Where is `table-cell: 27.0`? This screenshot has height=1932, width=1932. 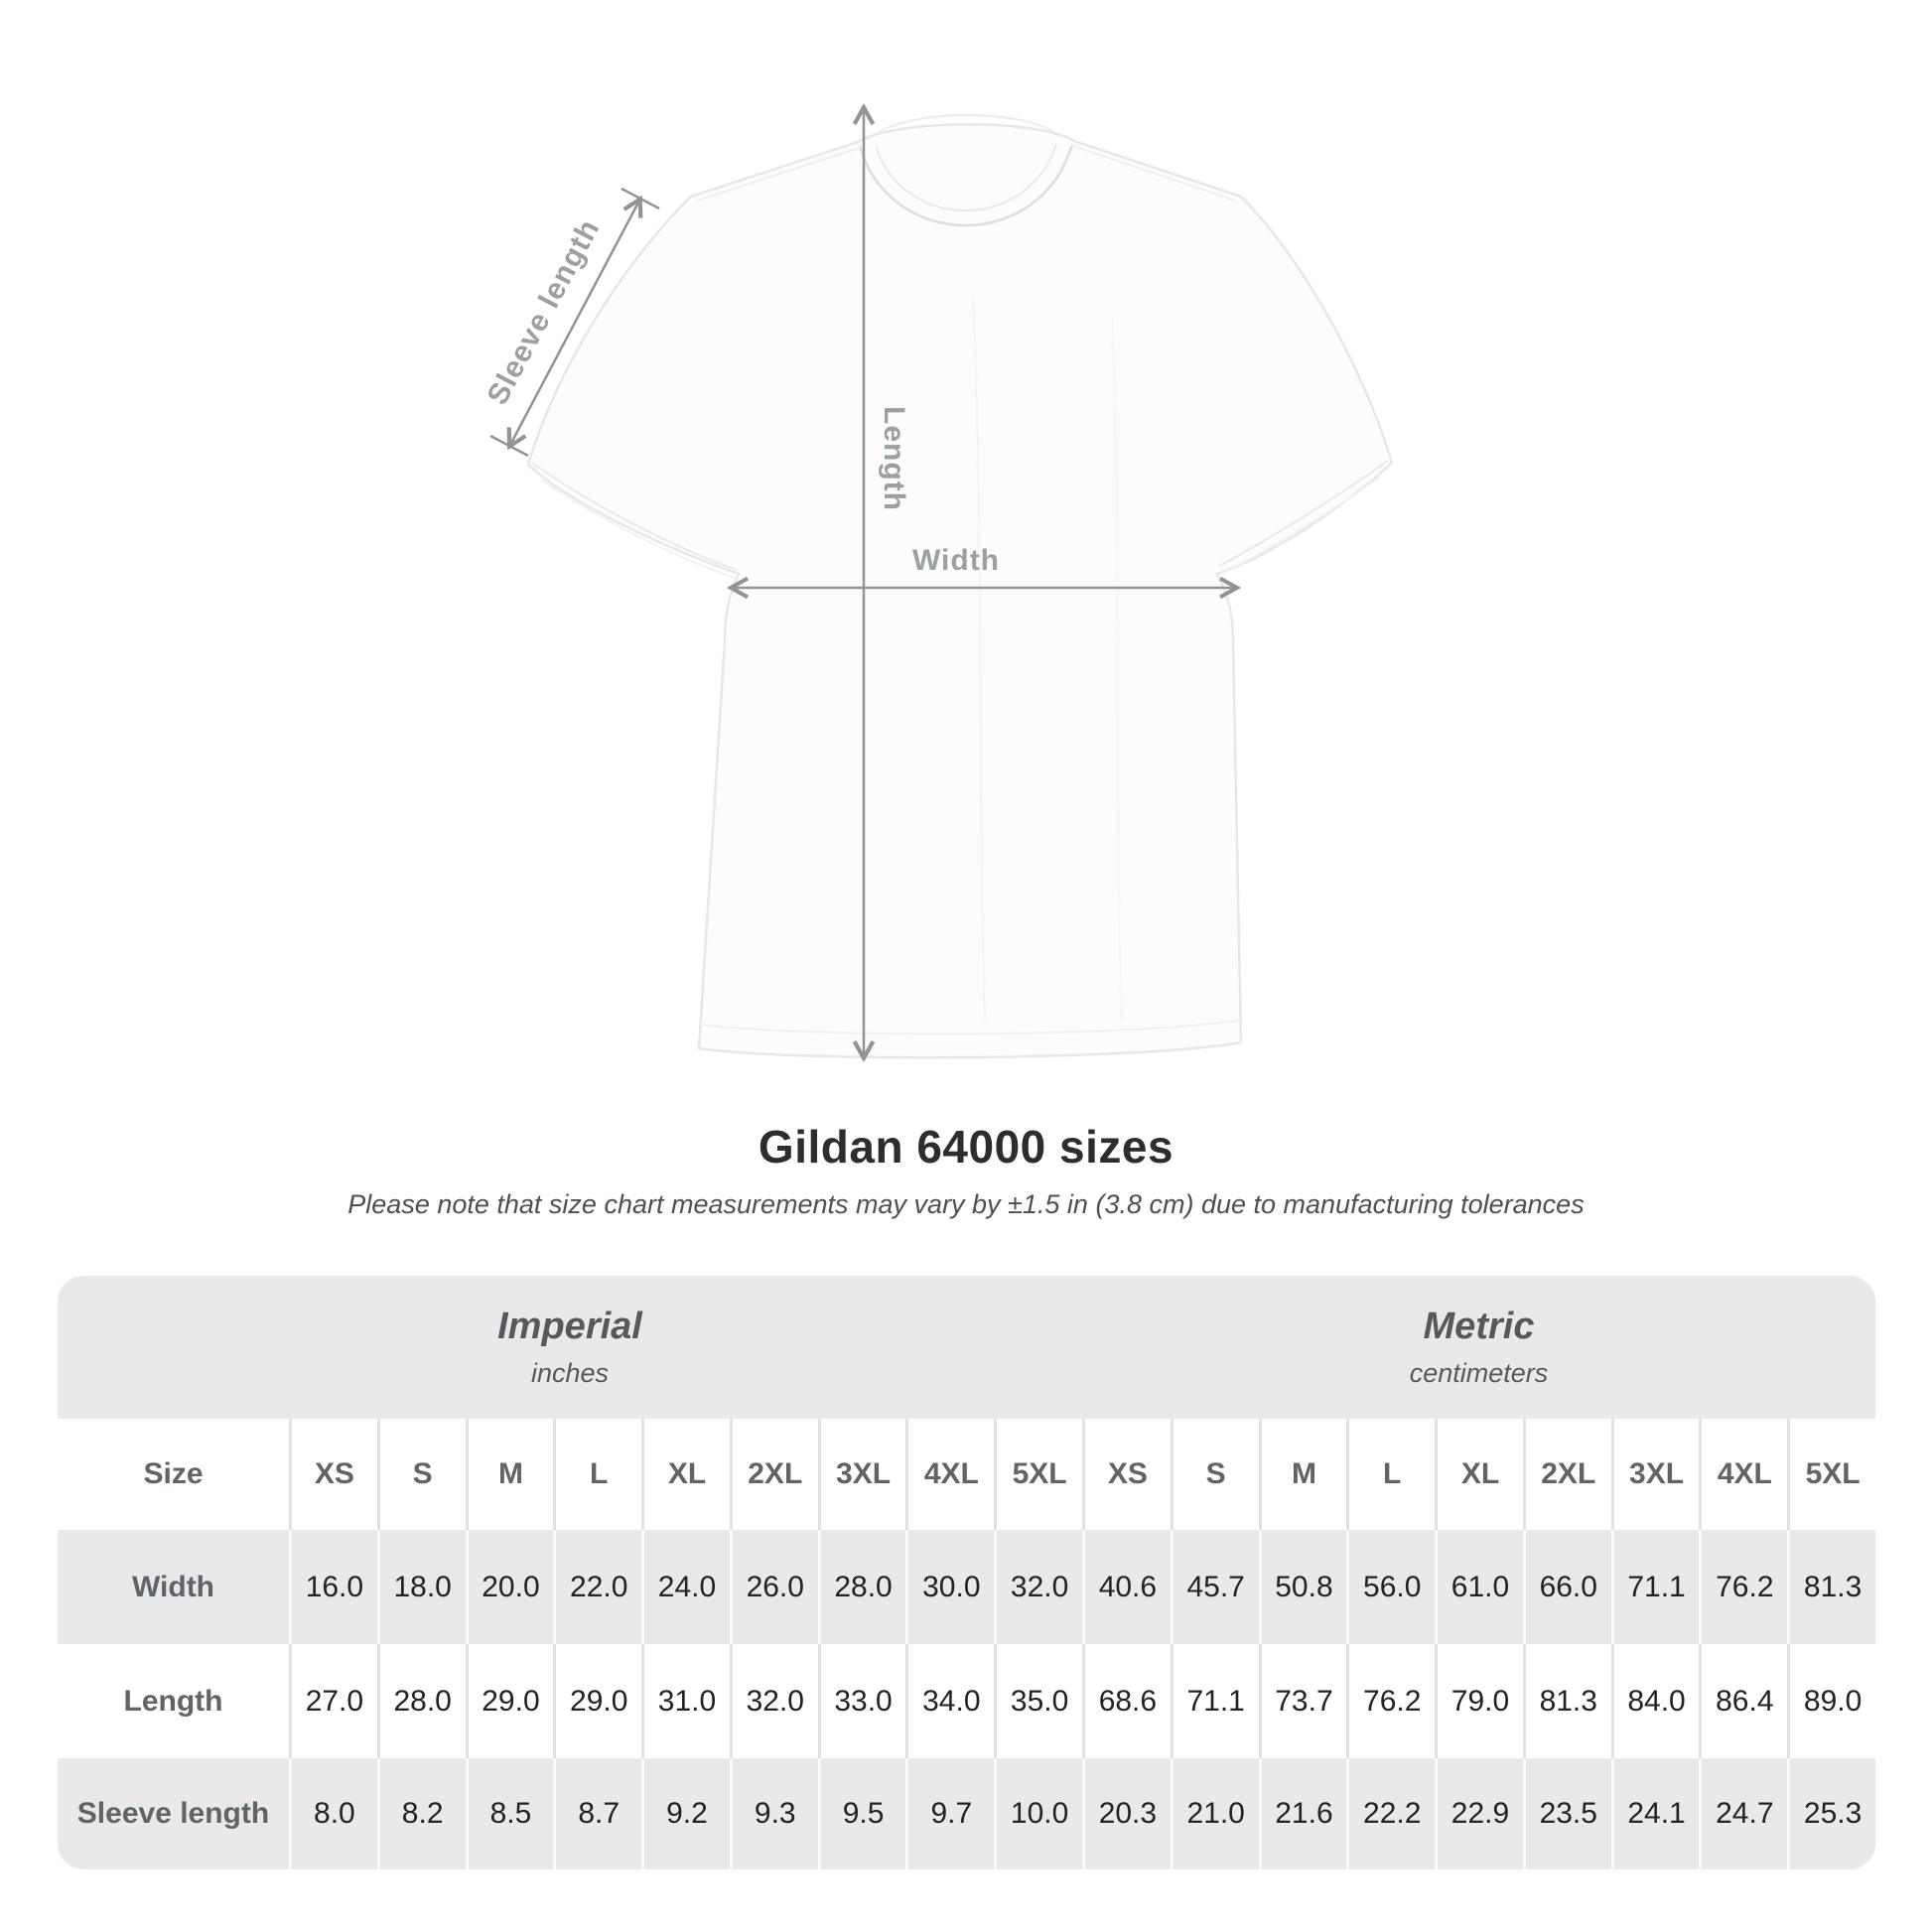
table-cell: 27.0 is located at coordinates (334, 1701).